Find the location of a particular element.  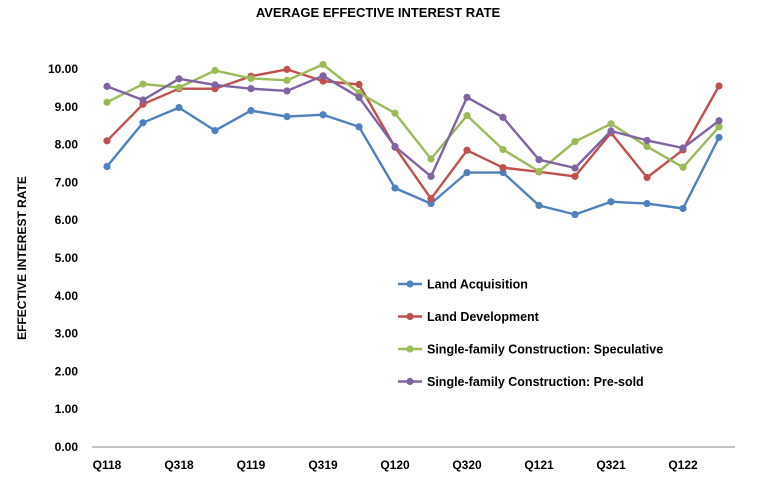

legend-label: Single-family Construction: Speculative is located at coordinates (545, 350).